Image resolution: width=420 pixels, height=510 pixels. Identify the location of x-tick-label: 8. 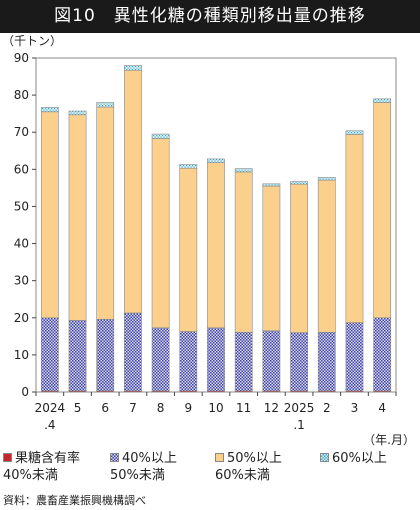
(161, 408).